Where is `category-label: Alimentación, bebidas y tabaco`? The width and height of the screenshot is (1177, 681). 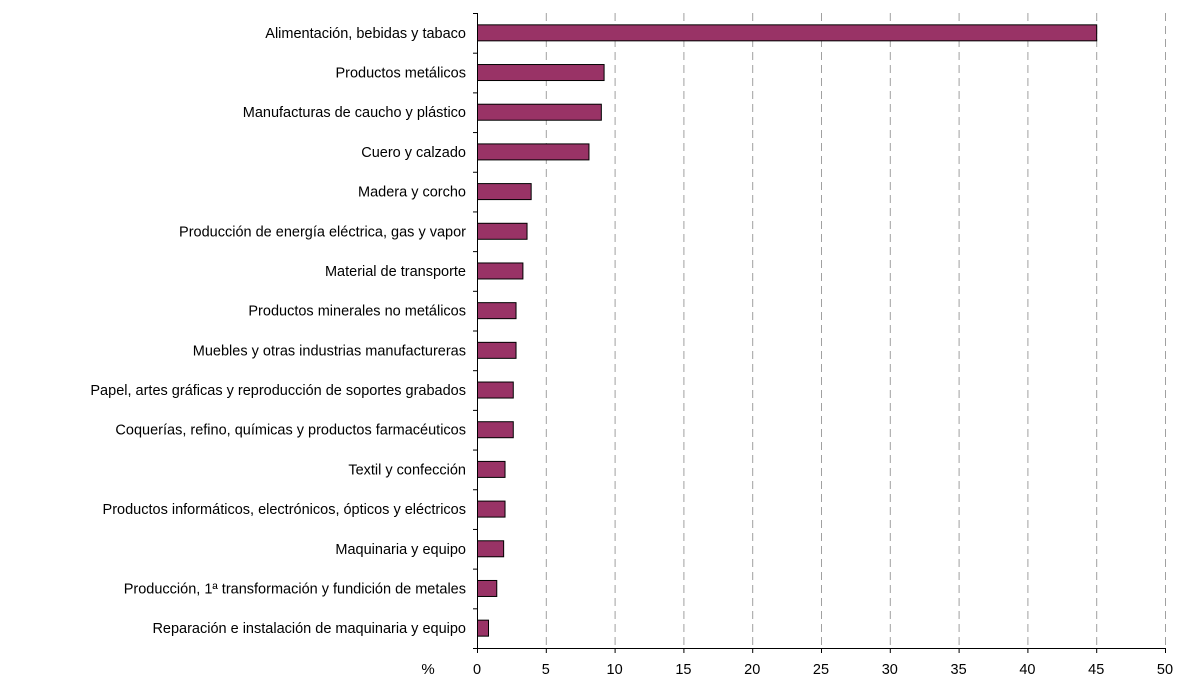
category-label: Alimentación, bebidas y tabaco is located at coordinates (365, 34).